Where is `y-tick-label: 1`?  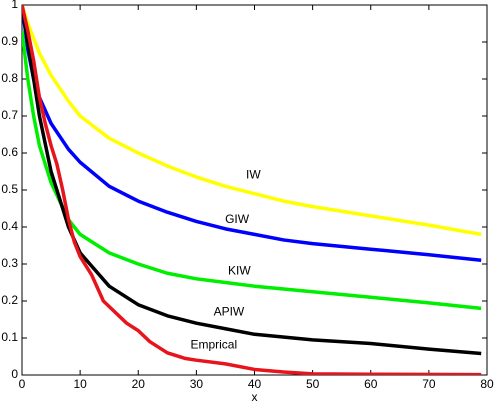
y-tick-label: 1 is located at coordinates (14, 5).